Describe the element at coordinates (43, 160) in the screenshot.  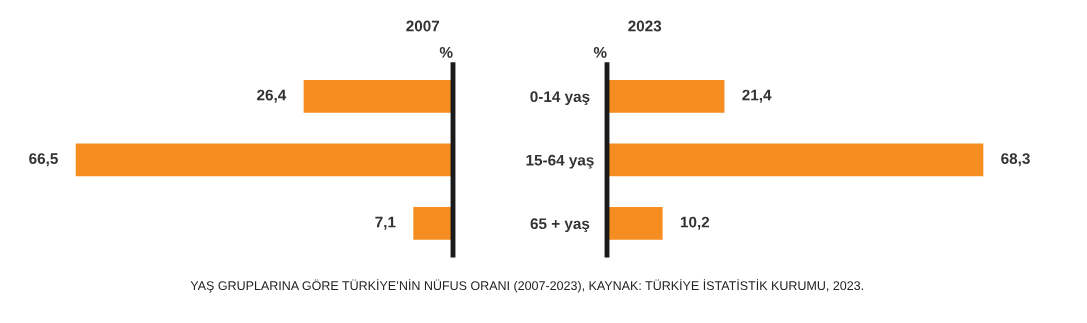
I see `data-label: 66,5` at that location.